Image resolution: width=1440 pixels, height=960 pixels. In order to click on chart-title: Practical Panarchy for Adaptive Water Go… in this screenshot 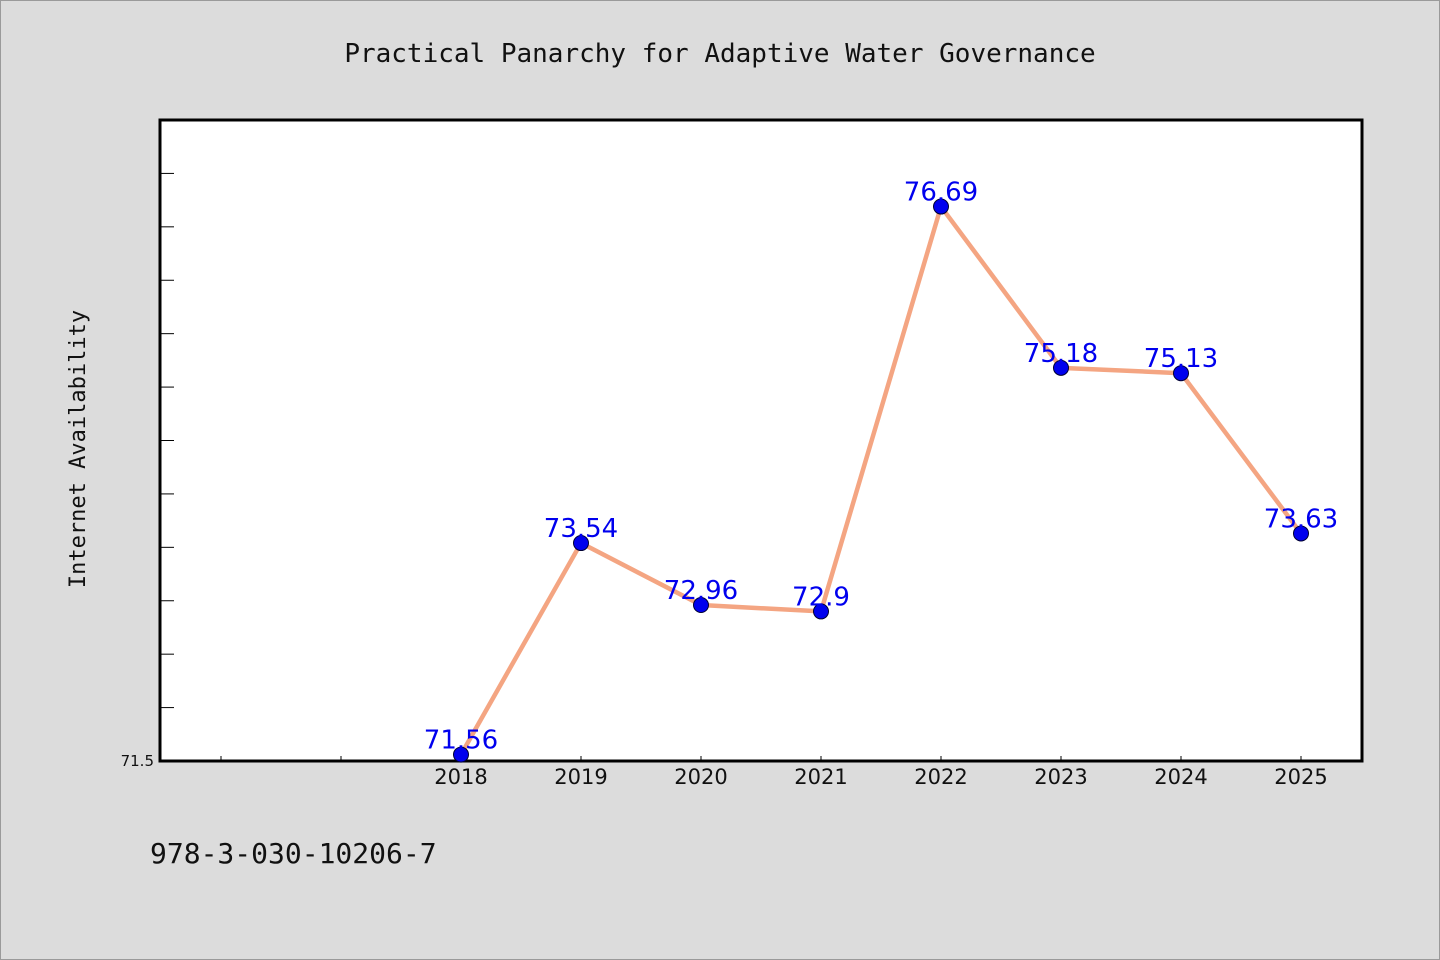, I will do `click(719, 54)`.